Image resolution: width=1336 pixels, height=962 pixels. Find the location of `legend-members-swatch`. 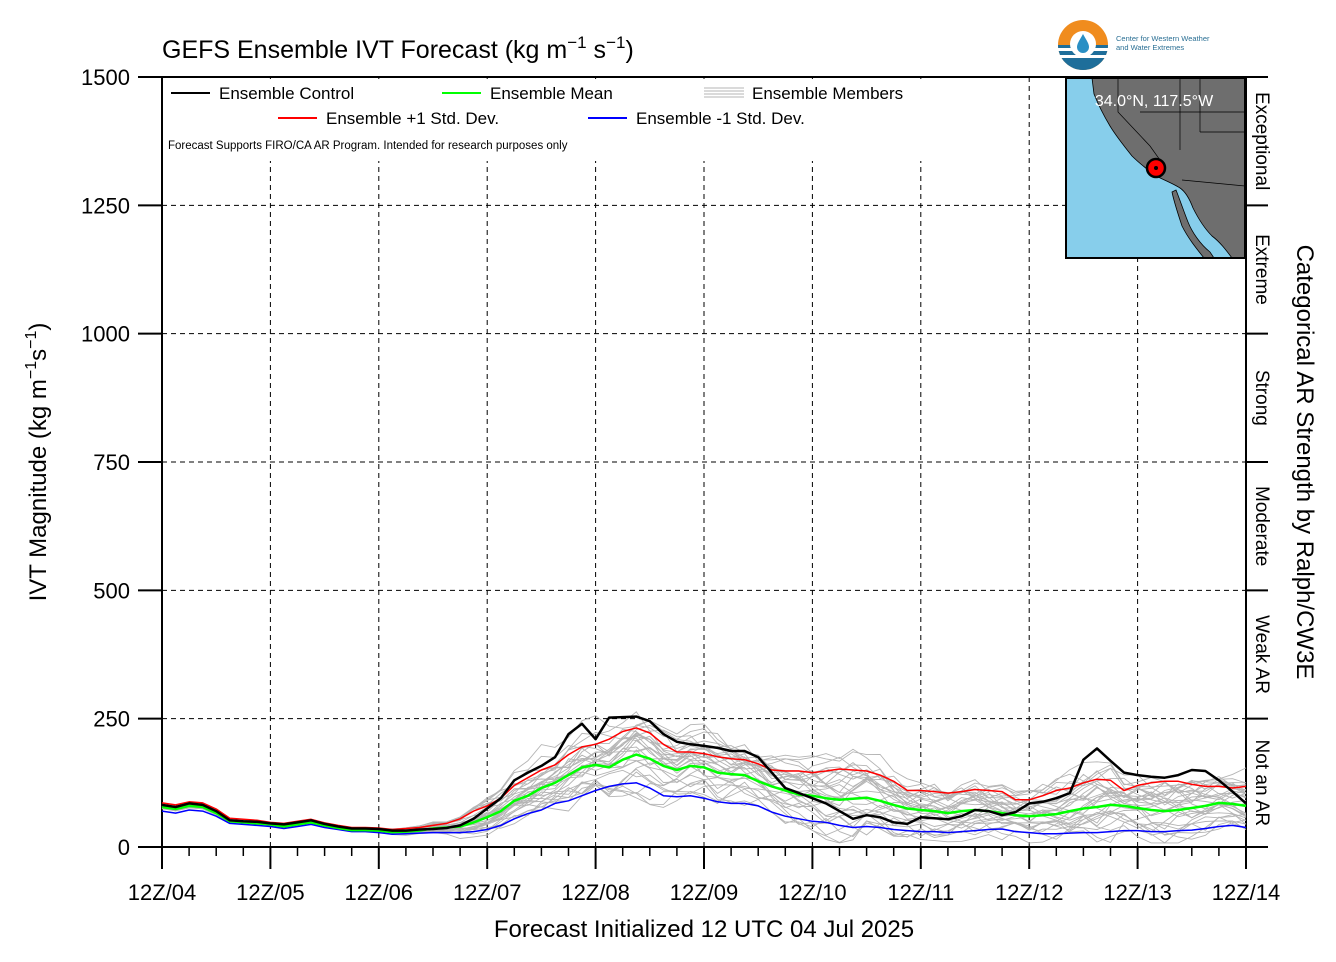

legend-members-swatch is located at coordinates (724, 92).